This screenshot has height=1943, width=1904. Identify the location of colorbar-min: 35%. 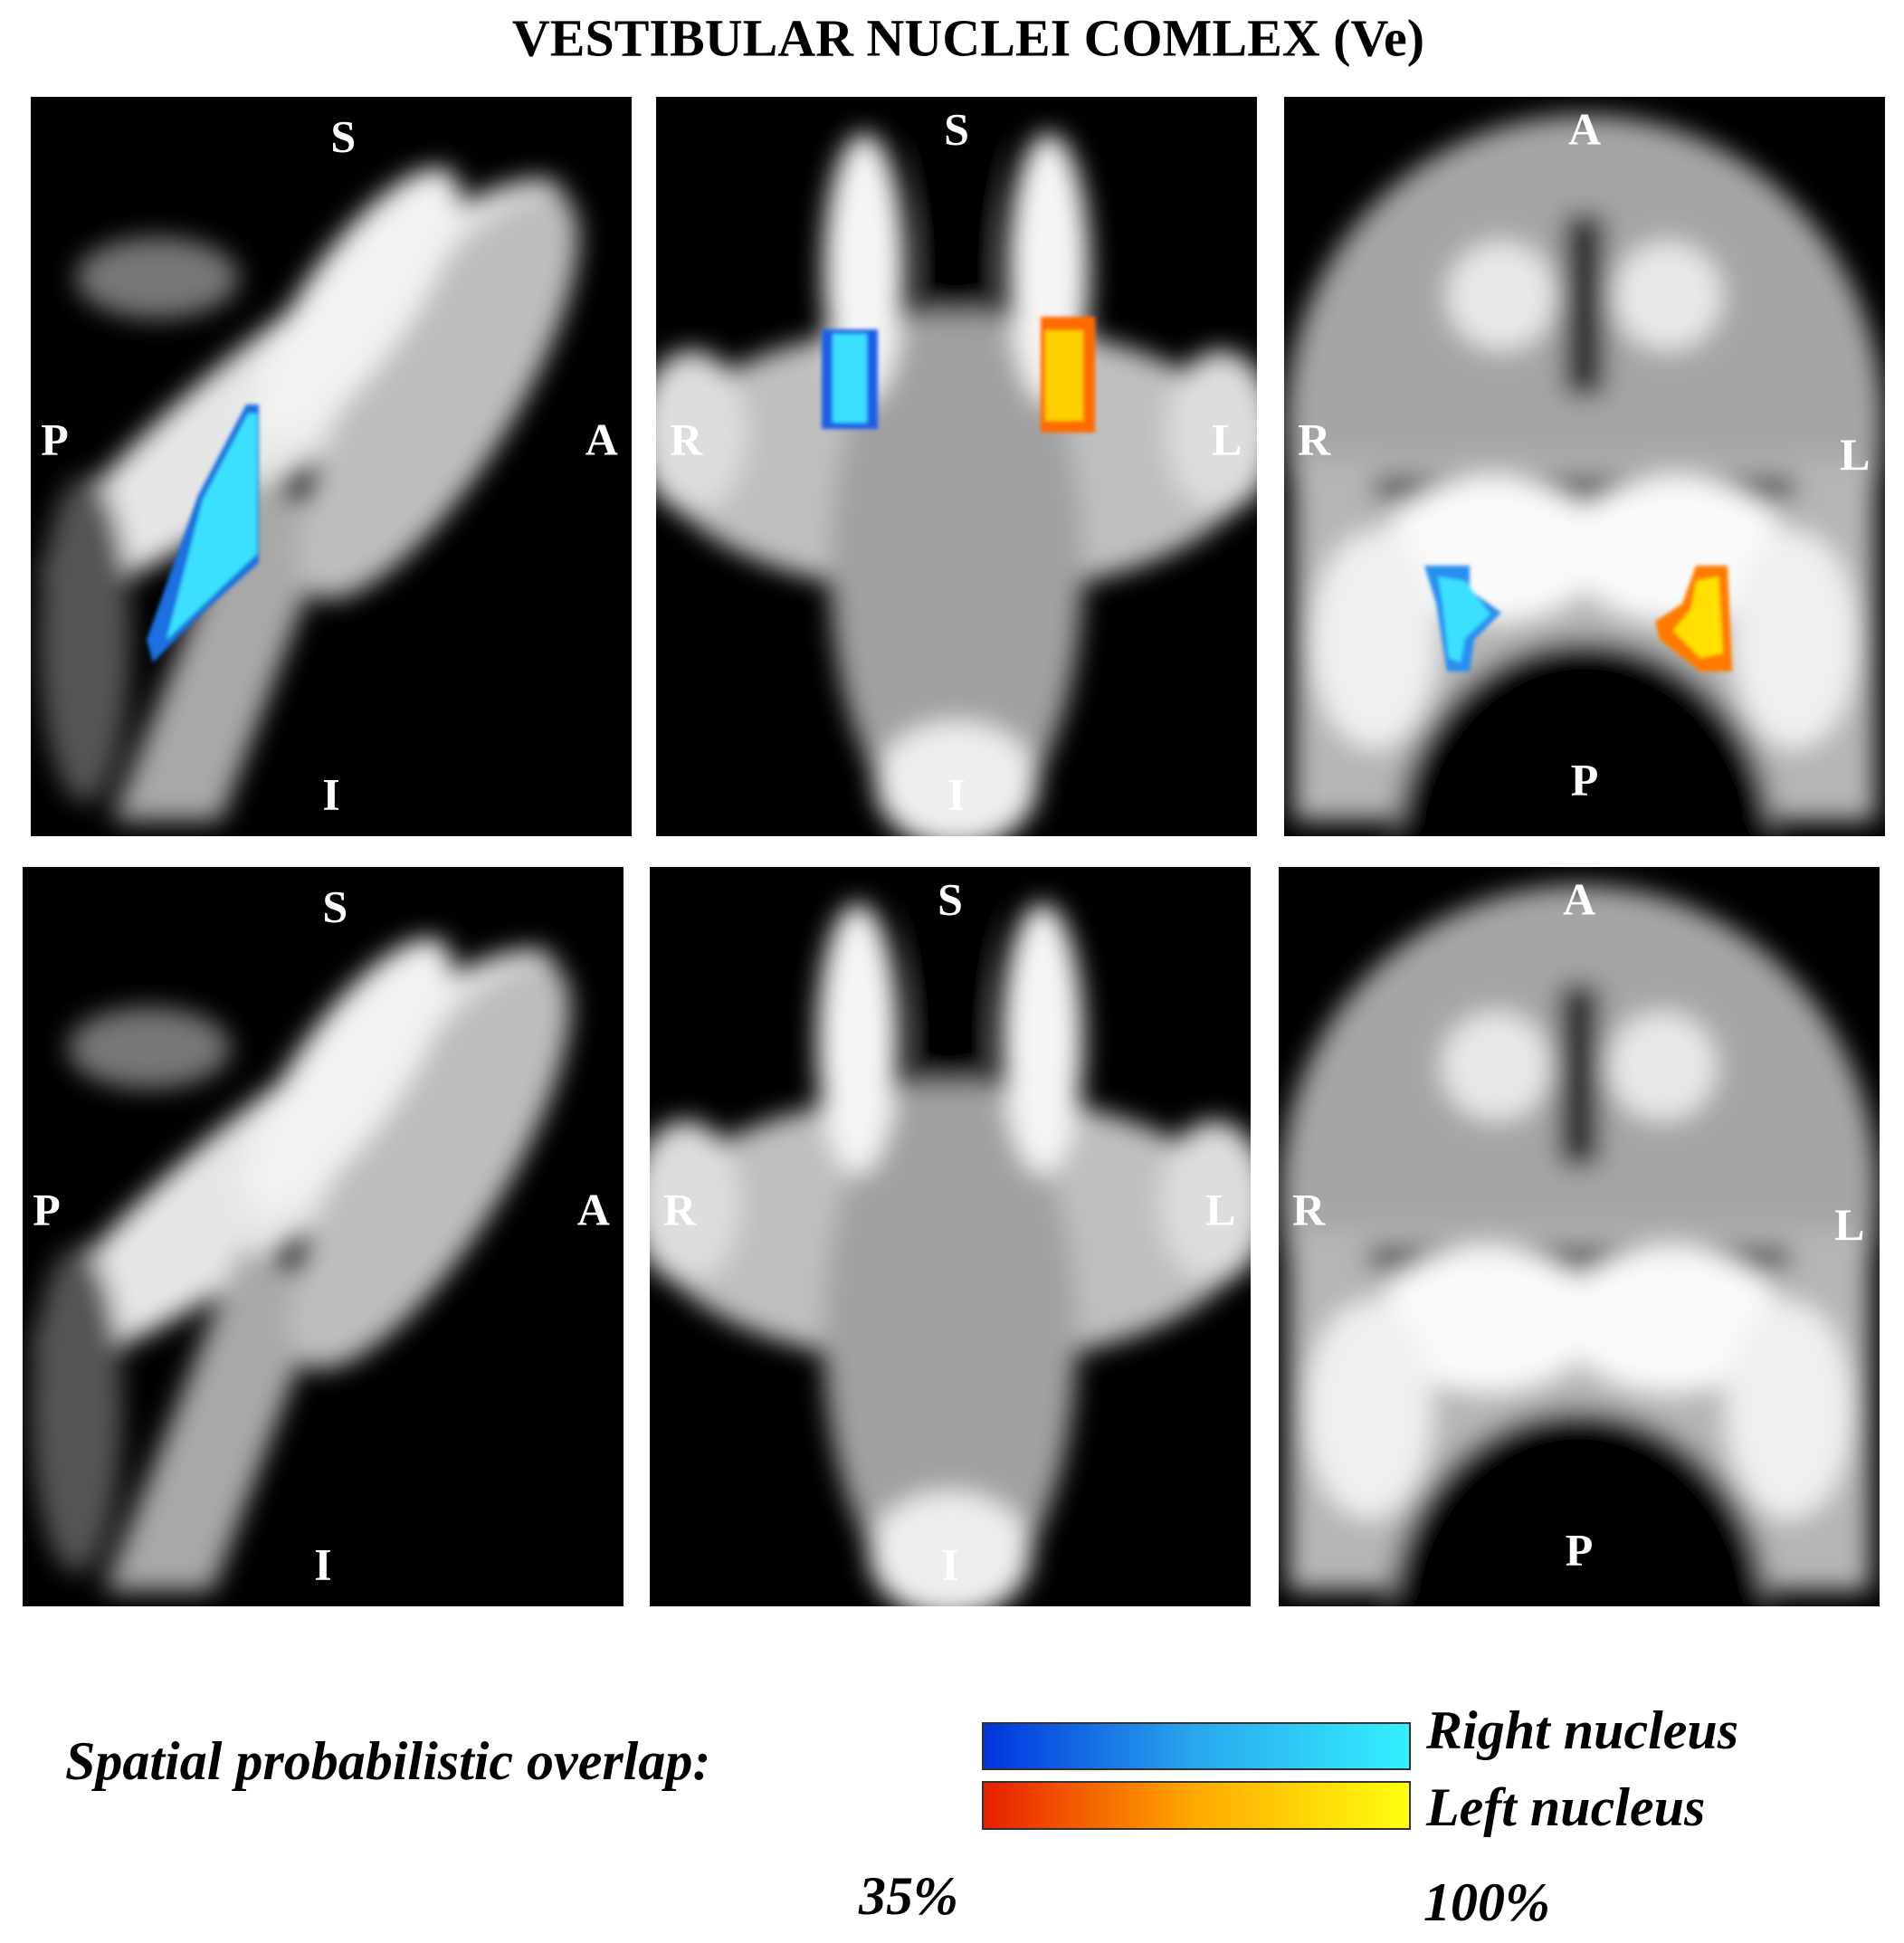
(908, 1896).